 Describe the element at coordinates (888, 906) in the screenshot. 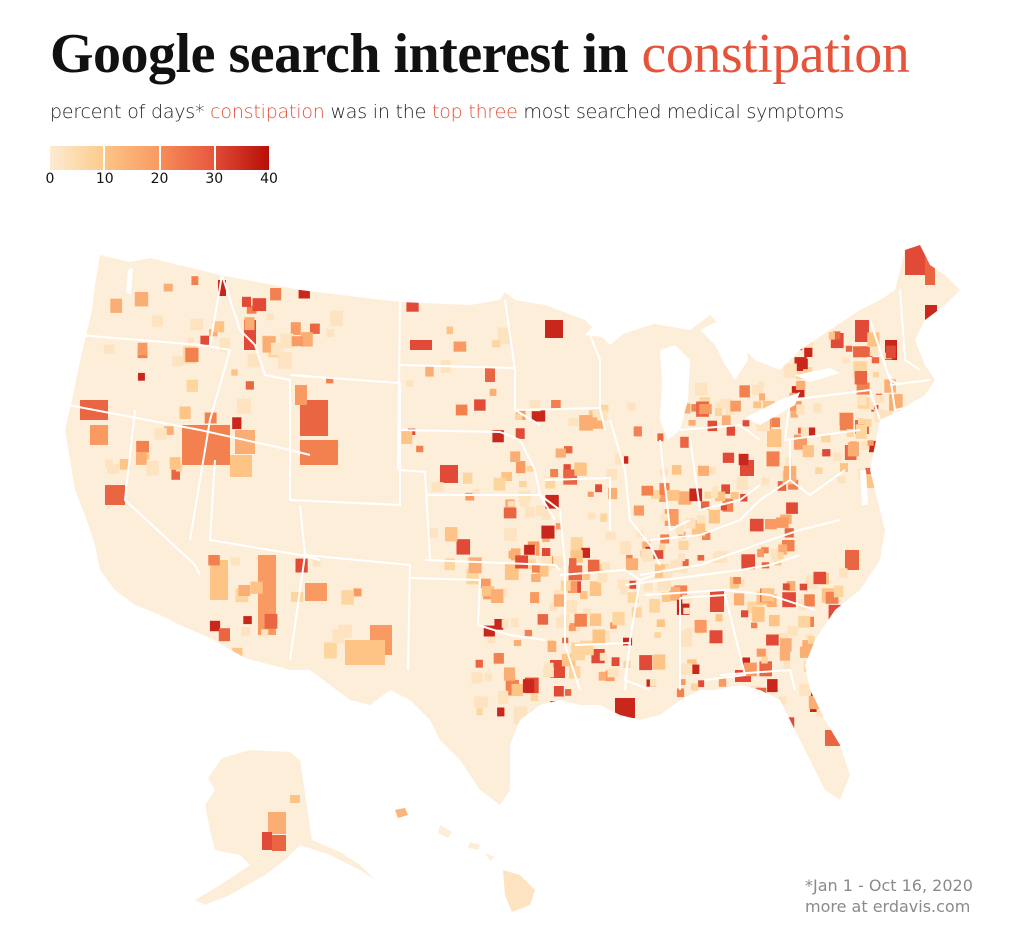

I see `credit-link: more at erdavis.com` at that location.